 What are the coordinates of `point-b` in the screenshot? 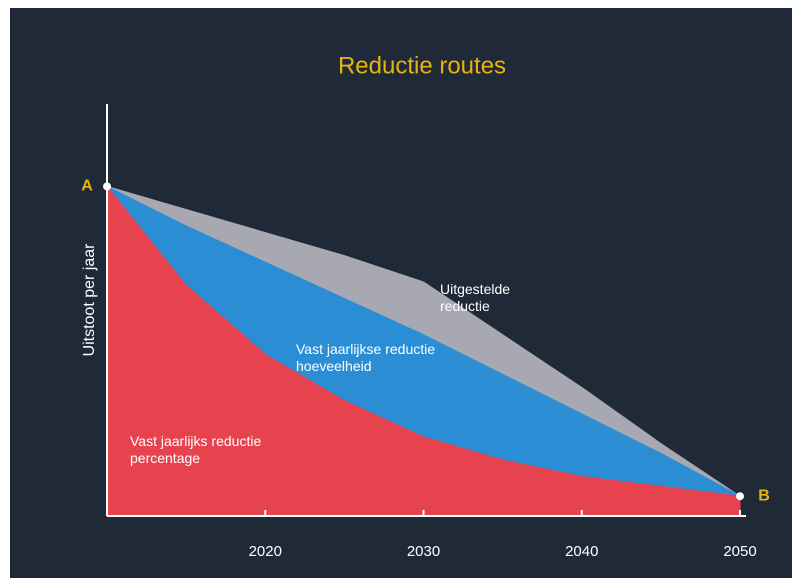 It's located at (740, 496).